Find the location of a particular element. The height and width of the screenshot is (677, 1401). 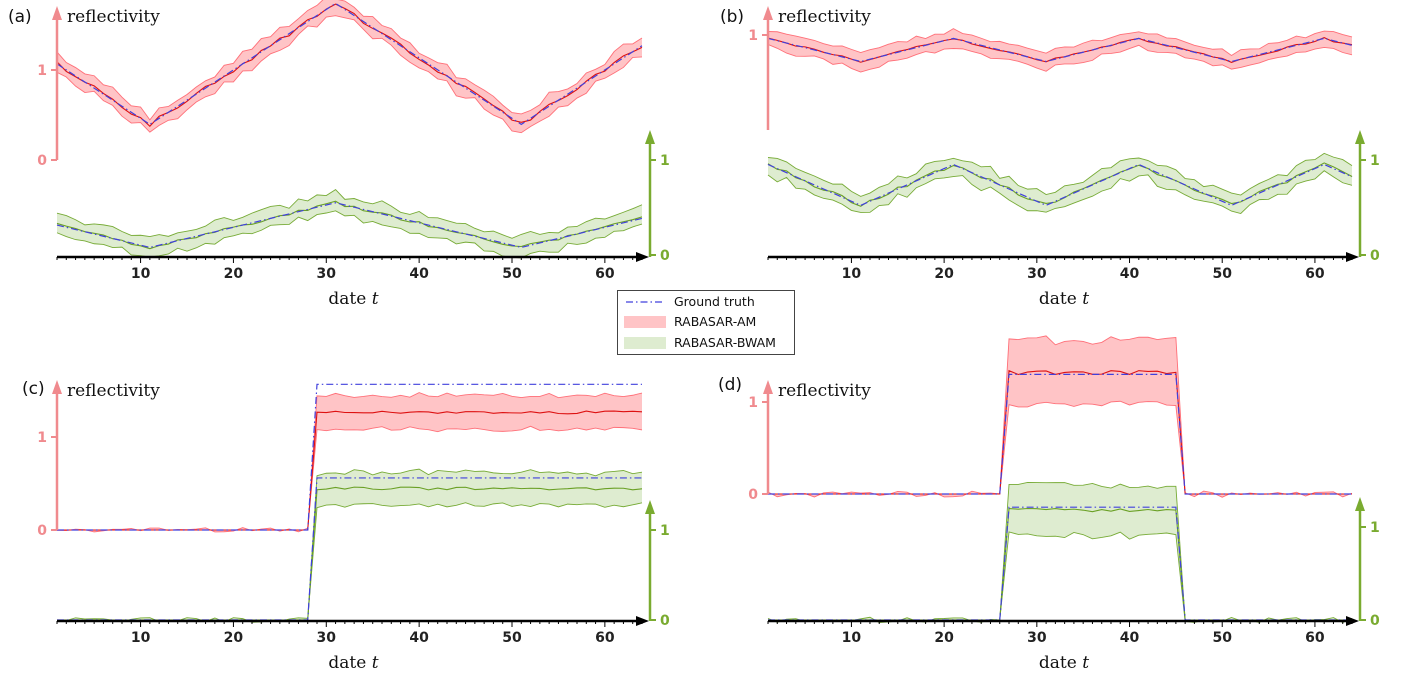

legend-item-ground-truth: Ground truth is located at coordinates (706, 302).